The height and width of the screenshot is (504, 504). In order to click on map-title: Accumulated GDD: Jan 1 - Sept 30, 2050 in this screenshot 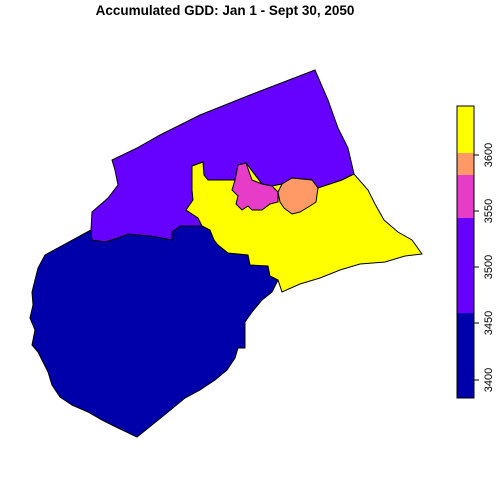, I will do `click(225, 10)`.